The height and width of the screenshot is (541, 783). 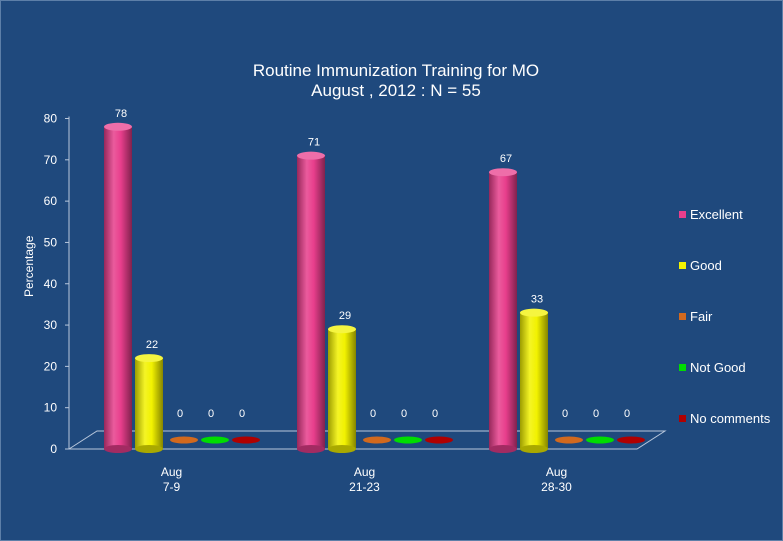 I want to click on y-axis-label: Percentage, so click(x=29, y=266).